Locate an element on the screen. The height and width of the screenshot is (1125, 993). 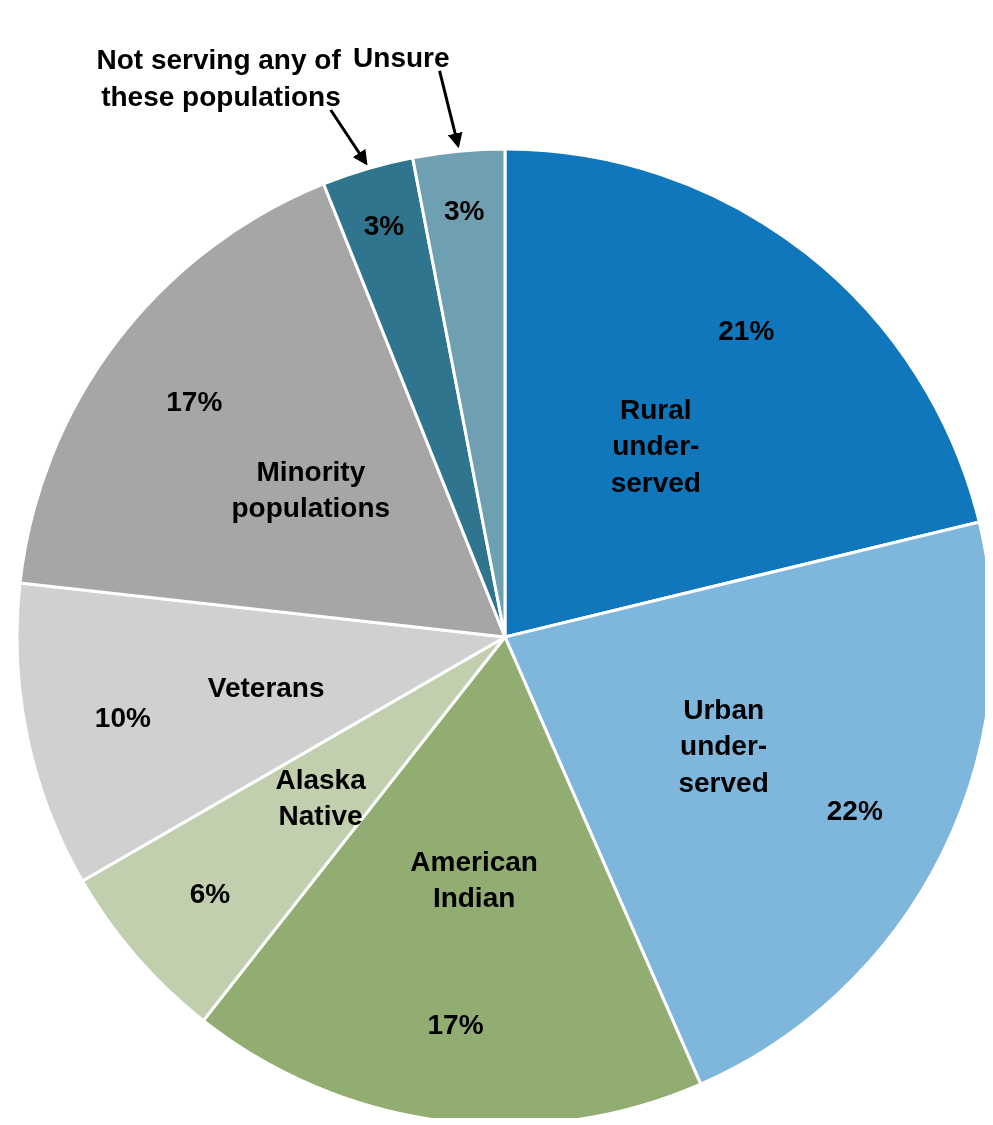
slice-label: Not serving any of these populations is located at coordinates (219, 77).